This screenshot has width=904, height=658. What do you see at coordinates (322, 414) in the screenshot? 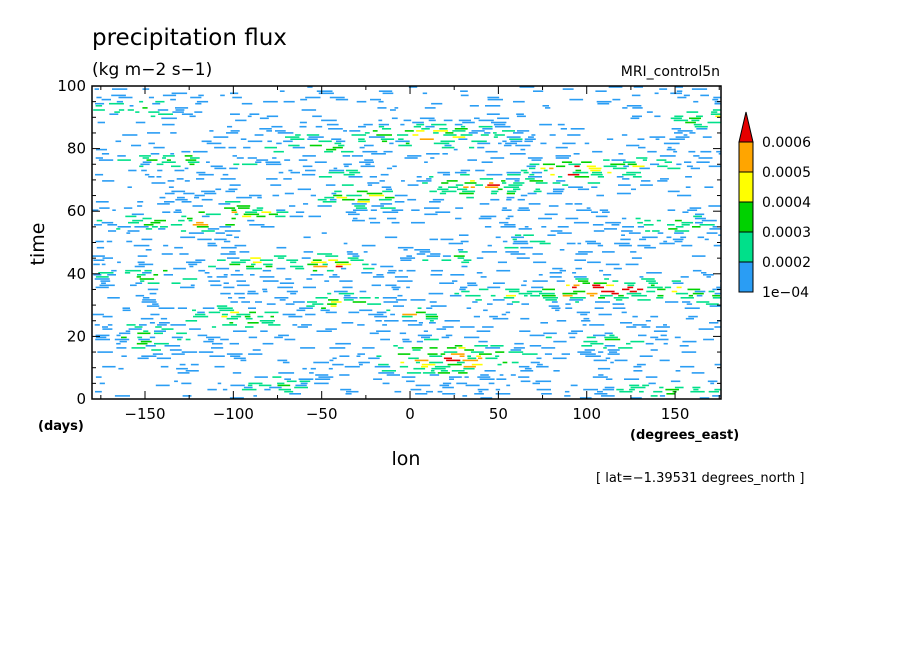
I see `x-tick-label: −50` at bounding box center [322, 414].